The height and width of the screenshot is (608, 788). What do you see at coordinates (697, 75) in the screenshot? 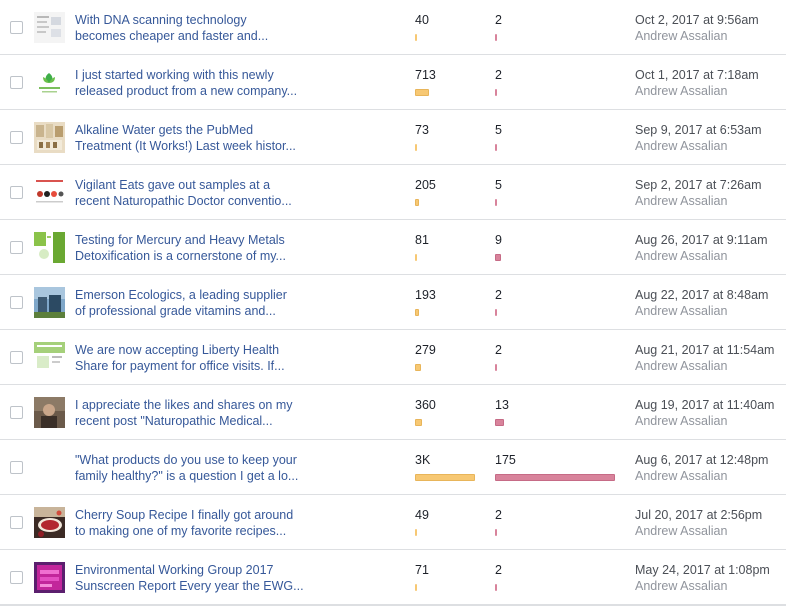
I see `published-date: Oct 1, 2017 at 7:18am` at bounding box center [697, 75].